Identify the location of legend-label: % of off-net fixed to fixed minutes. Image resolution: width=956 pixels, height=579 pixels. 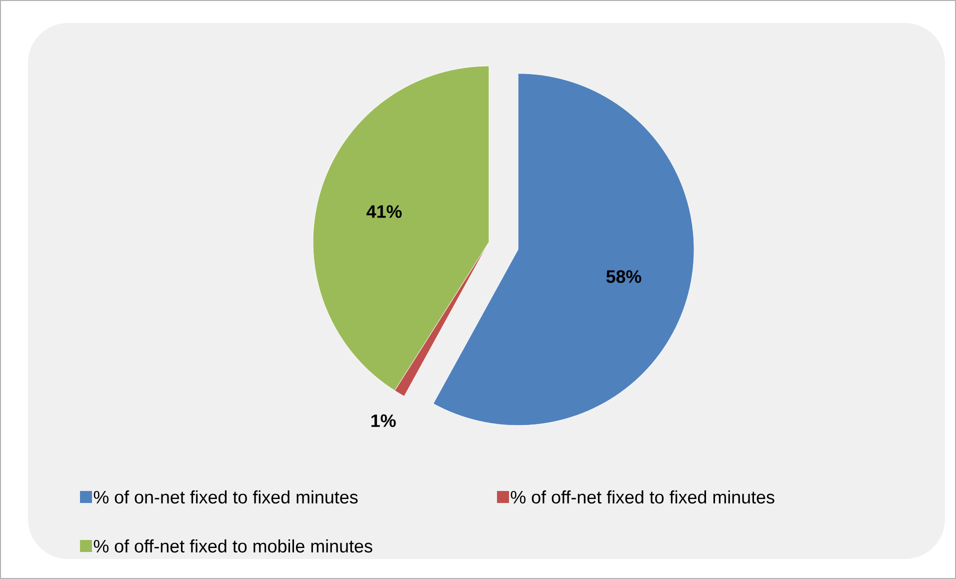
(642, 497).